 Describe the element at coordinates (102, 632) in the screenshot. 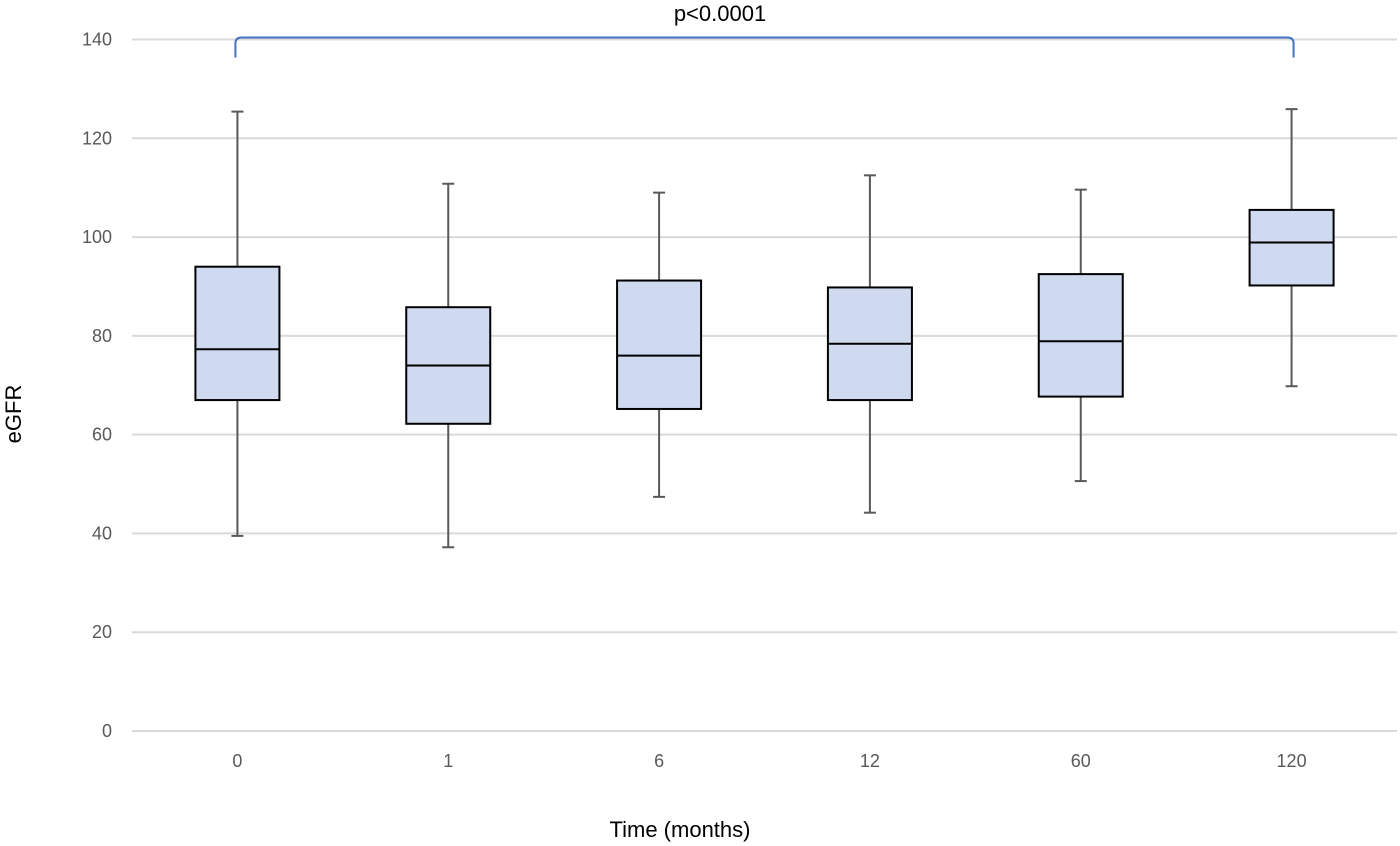

I see `y-tick-label: 20` at that location.